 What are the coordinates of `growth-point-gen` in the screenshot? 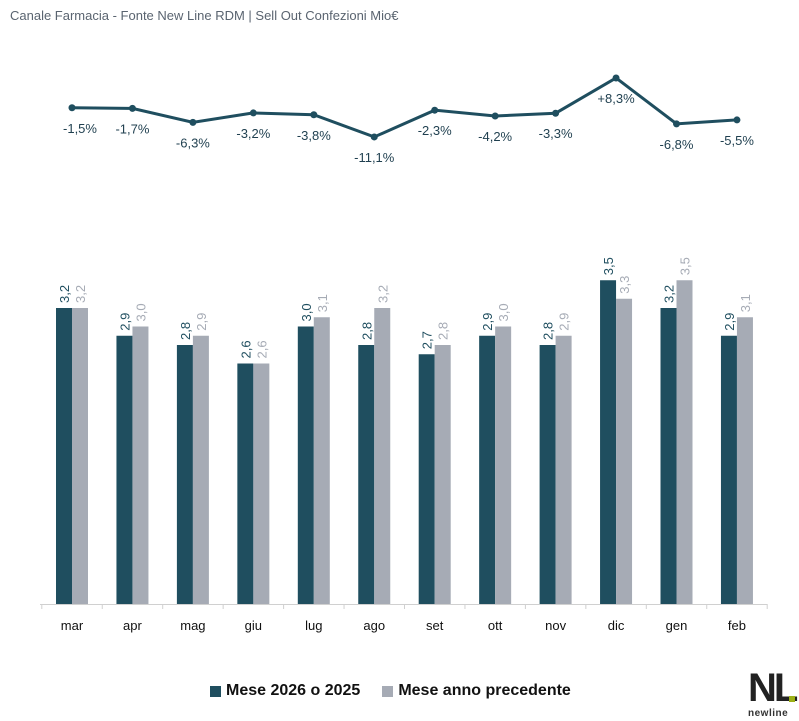 It's located at (676, 124).